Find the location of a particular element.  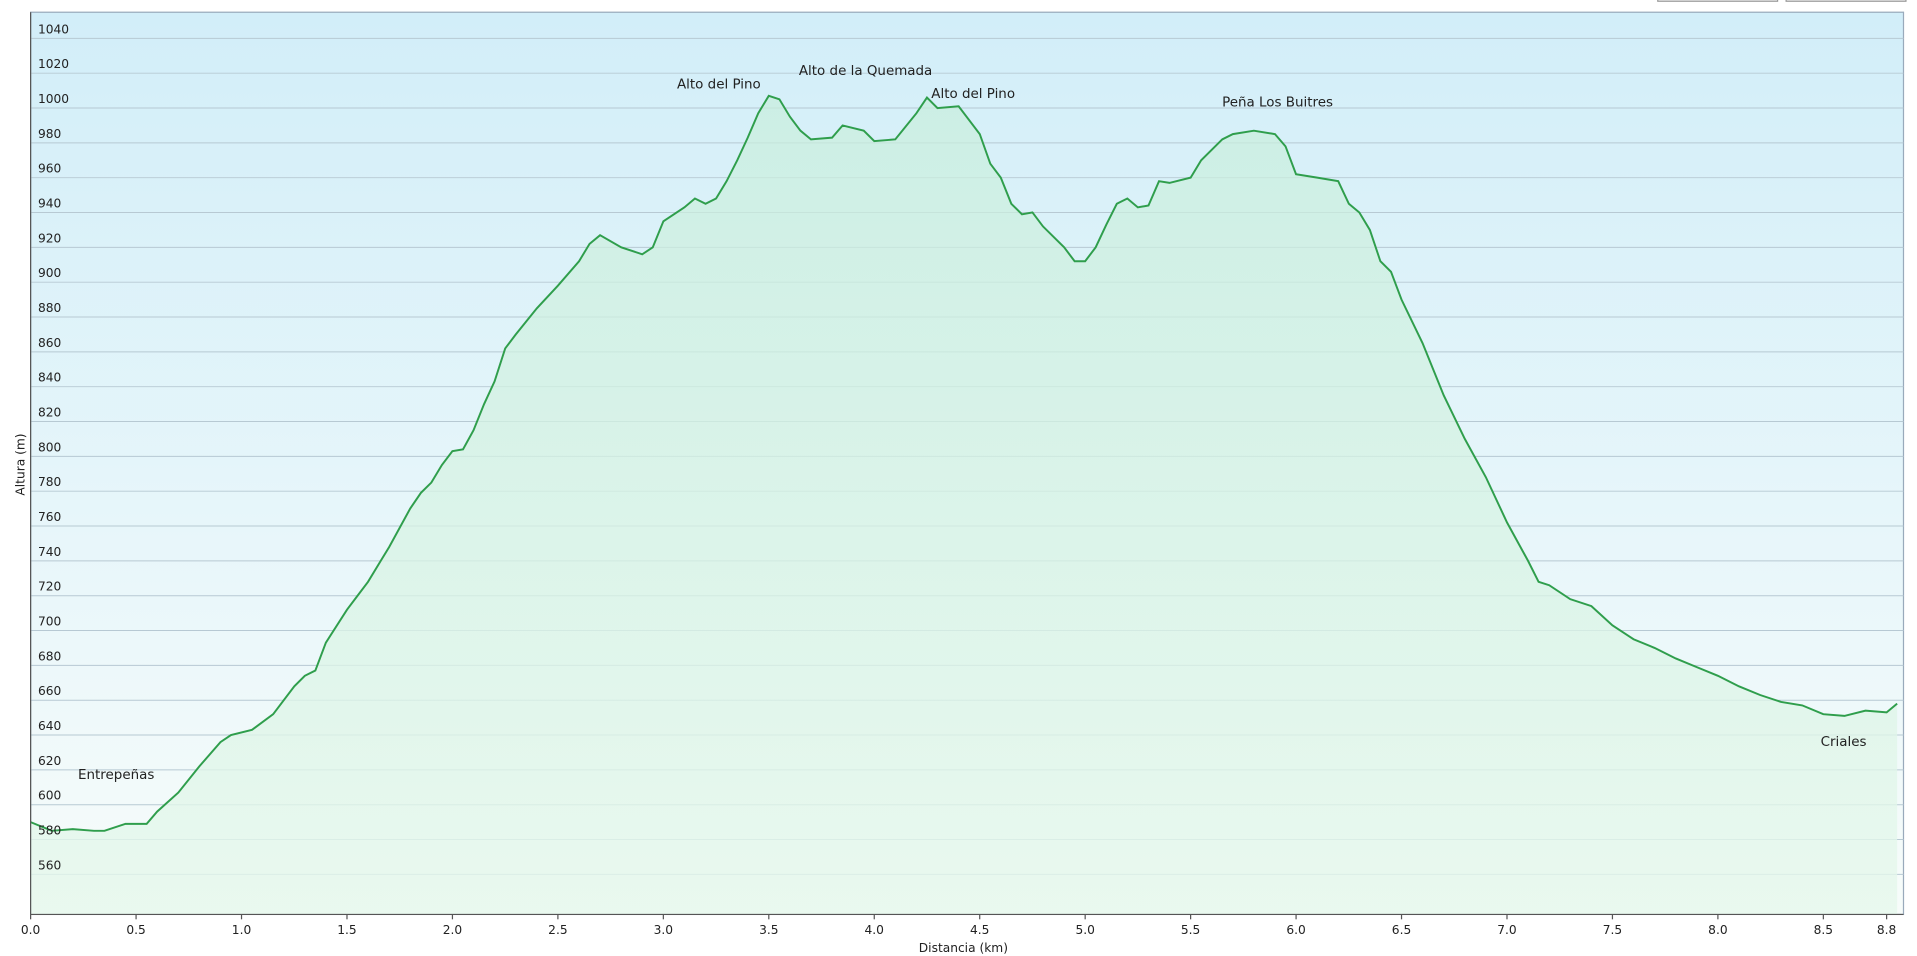

y-tick-label: 920 is located at coordinates (49, 238).